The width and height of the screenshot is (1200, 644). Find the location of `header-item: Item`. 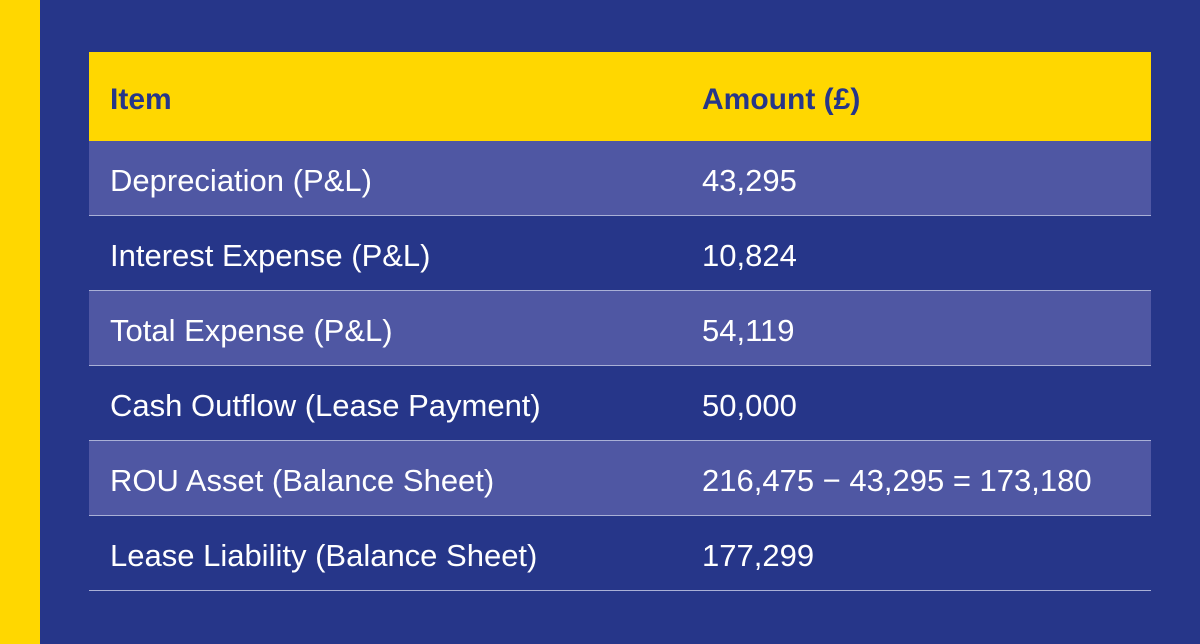

header-item: Item is located at coordinates (141, 99).